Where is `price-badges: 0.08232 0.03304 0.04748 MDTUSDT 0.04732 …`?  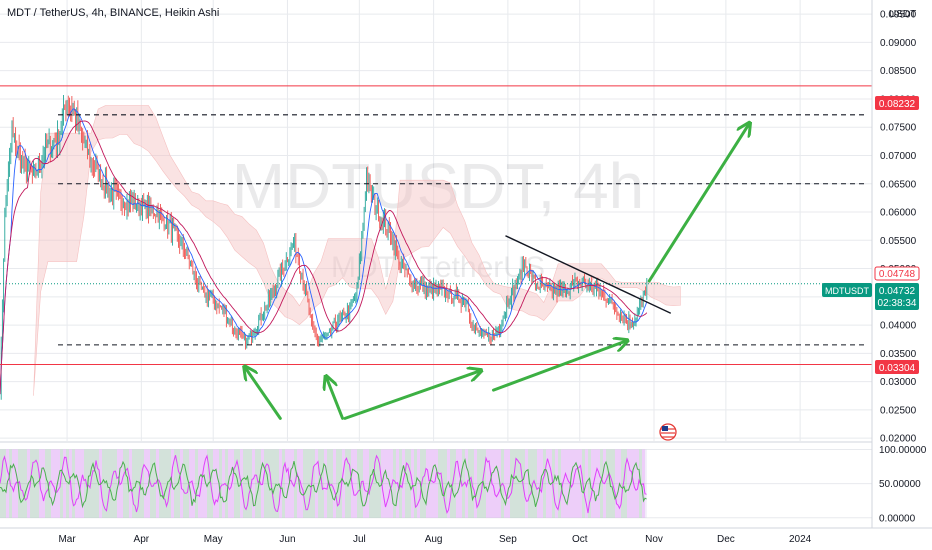 price-badges: 0.08232 0.03304 0.04748 MDTUSDT 0.04732 … is located at coordinates (871, 235).